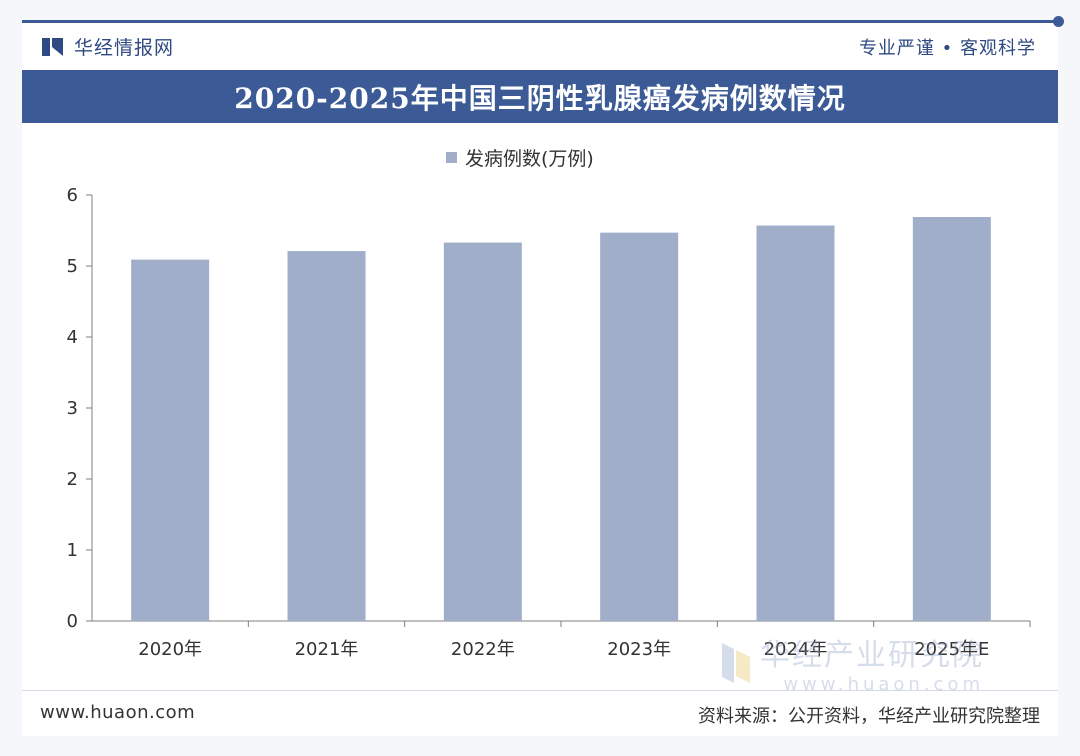  I want to click on x-tick-label: 2020年, so click(170, 649).